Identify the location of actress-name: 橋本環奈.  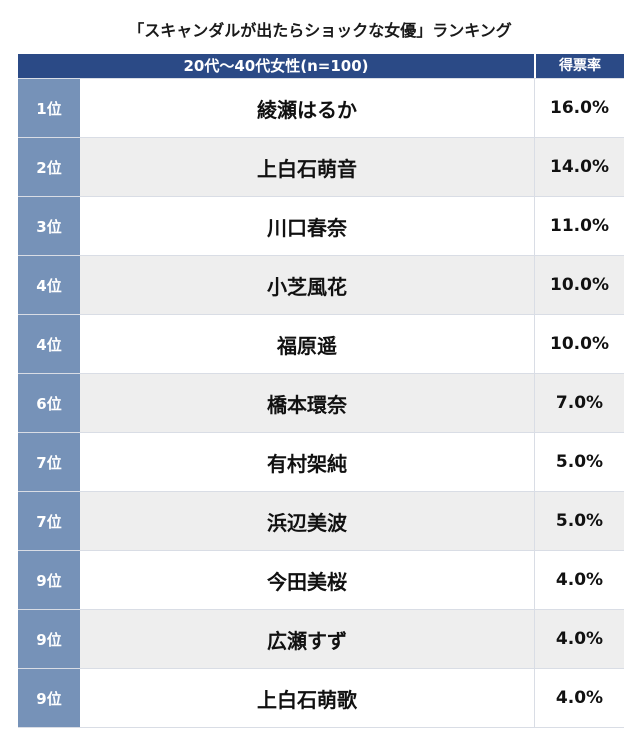
(307, 403).